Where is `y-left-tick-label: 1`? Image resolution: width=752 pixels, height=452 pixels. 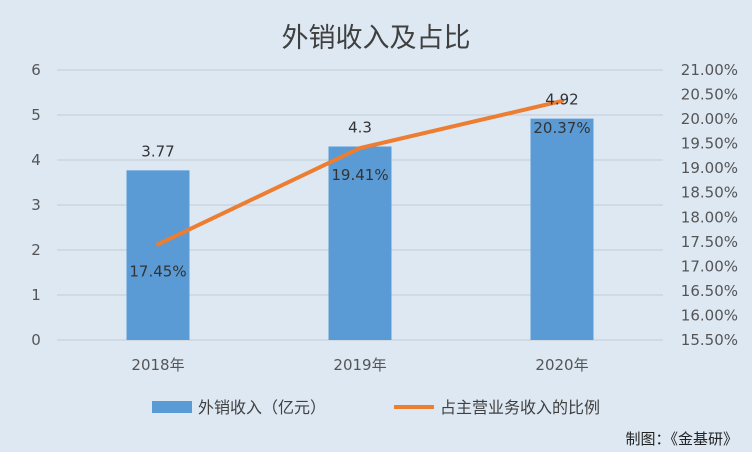 y-left-tick-label: 1 is located at coordinates (36, 295).